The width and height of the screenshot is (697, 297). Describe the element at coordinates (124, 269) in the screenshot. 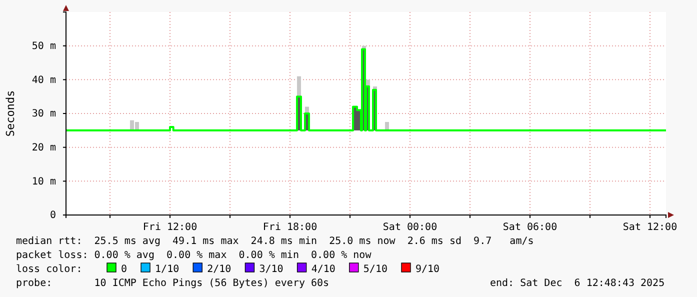

I see `legend-label: 0` at that location.